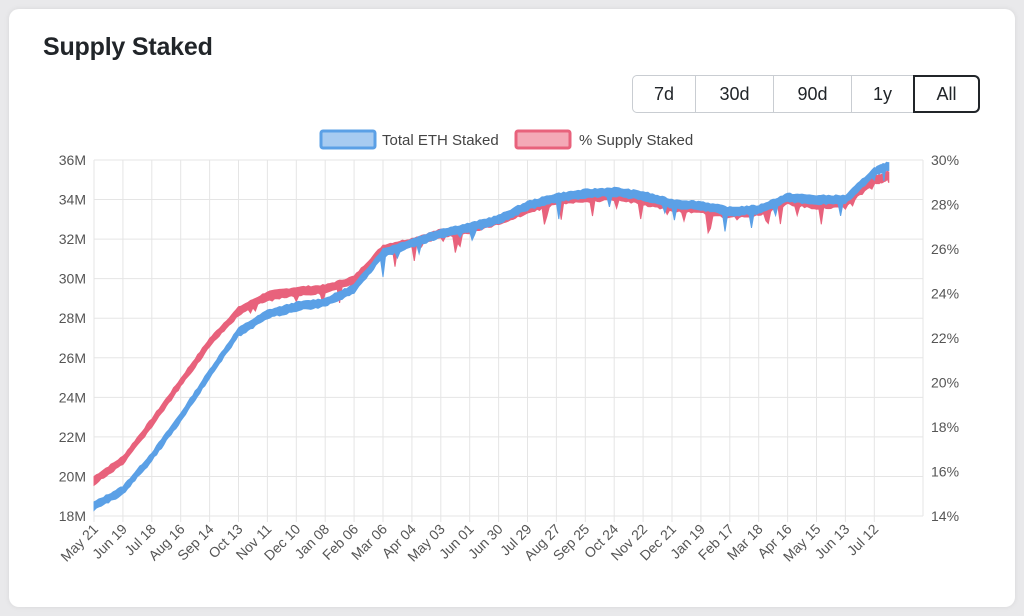 This screenshot has height=616, width=1024. Describe the element at coordinates (72, 160) in the screenshot. I see `y-left-tick-label: 36M` at that location.